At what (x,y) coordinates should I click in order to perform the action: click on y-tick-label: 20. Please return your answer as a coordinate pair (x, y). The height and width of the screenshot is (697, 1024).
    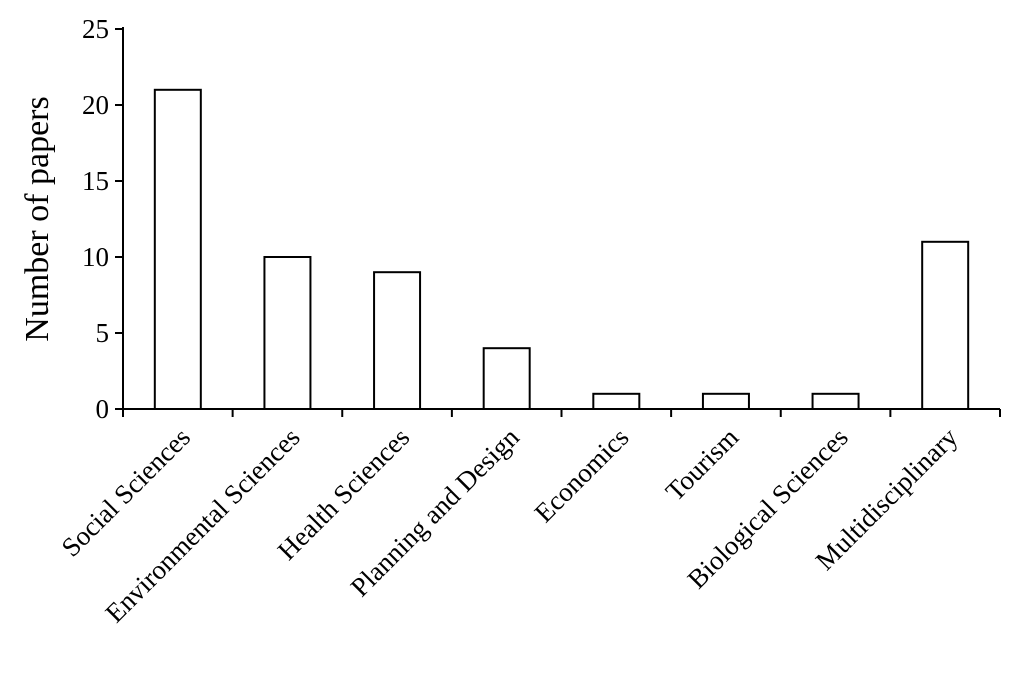
    Looking at the image, I should click on (95, 105).